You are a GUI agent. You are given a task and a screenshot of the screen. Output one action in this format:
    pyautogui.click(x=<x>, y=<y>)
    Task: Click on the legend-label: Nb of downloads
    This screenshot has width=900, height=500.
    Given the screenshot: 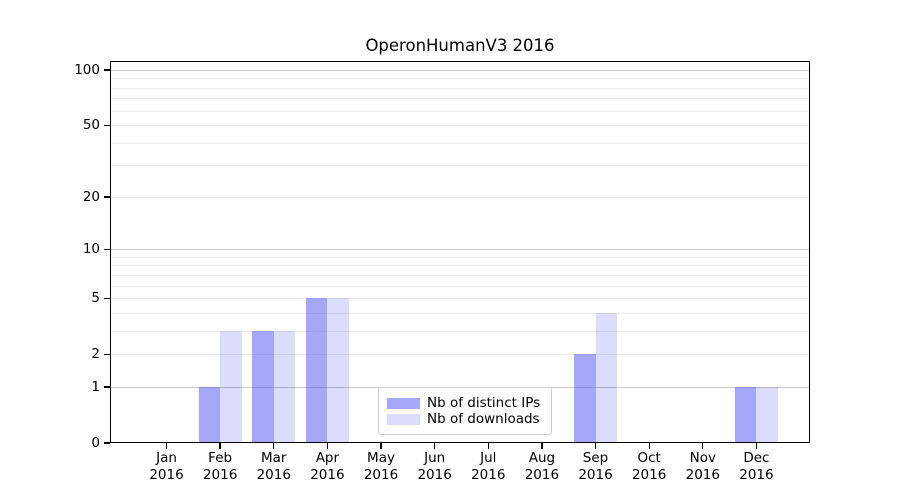 What is the action you would take?
    pyautogui.click(x=483, y=419)
    